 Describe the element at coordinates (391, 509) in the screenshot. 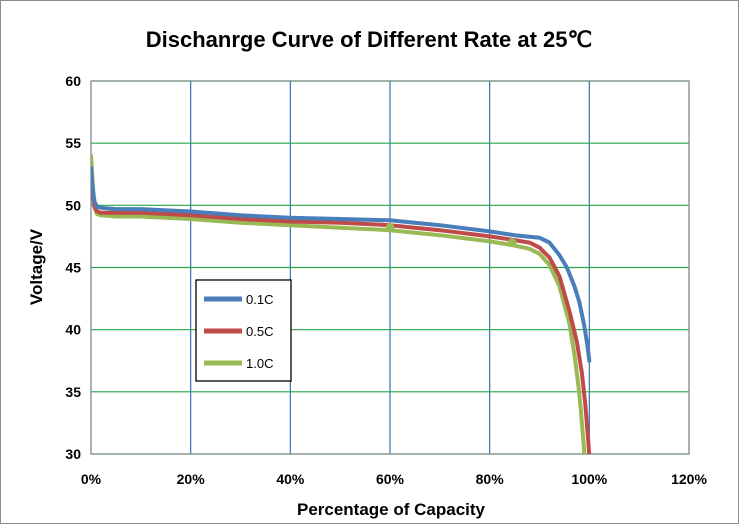

I see `x-axis-title: Percentage of Capacity` at that location.